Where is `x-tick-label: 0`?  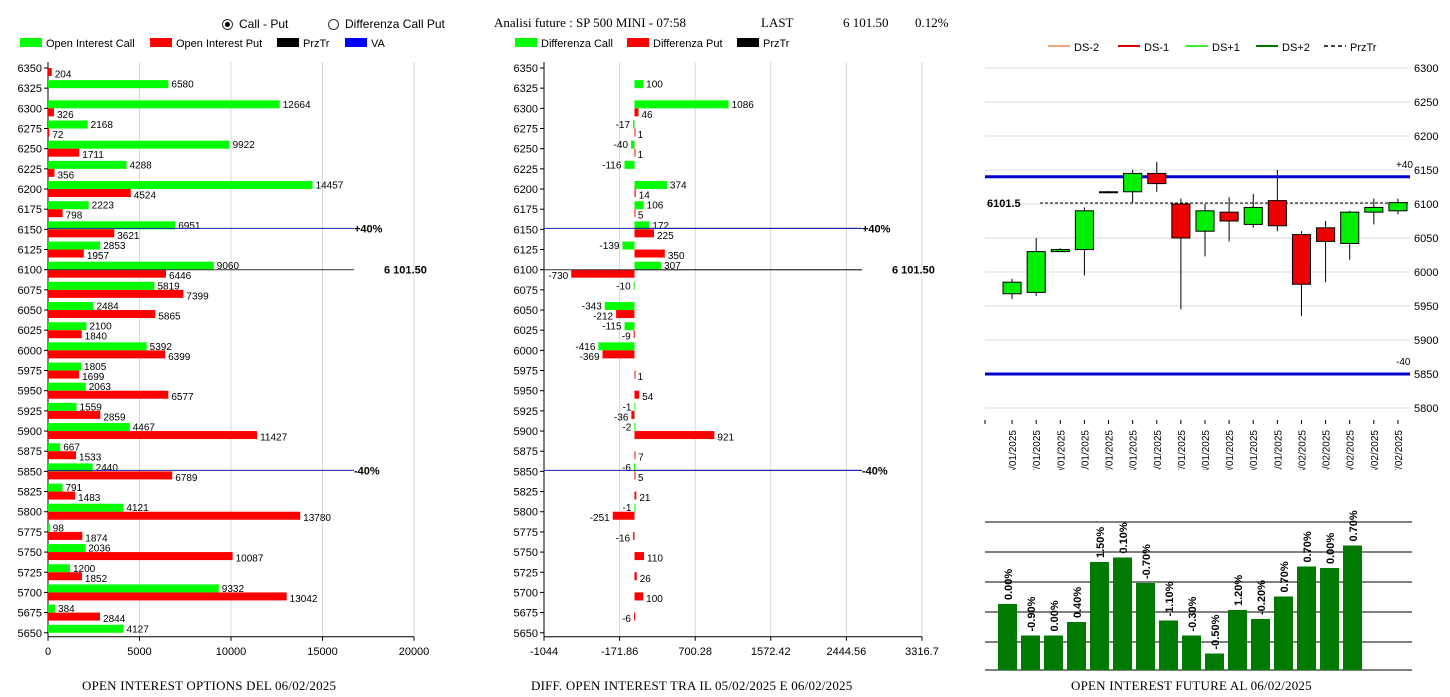 x-tick-label: 0 is located at coordinates (48, 652).